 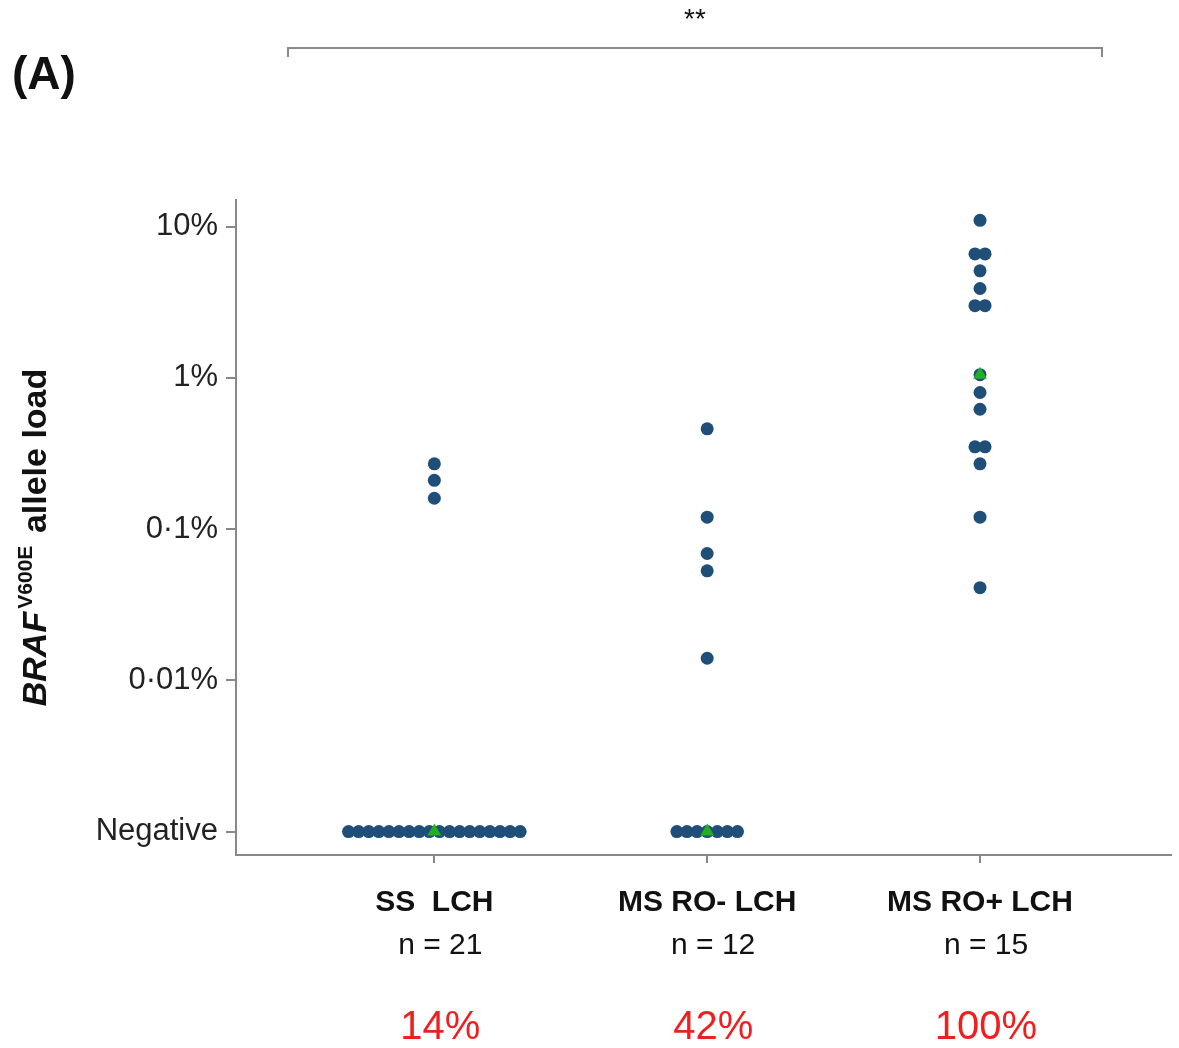 What do you see at coordinates (44, 72) in the screenshot?
I see `text: (A)` at bounding box center [44, 72].